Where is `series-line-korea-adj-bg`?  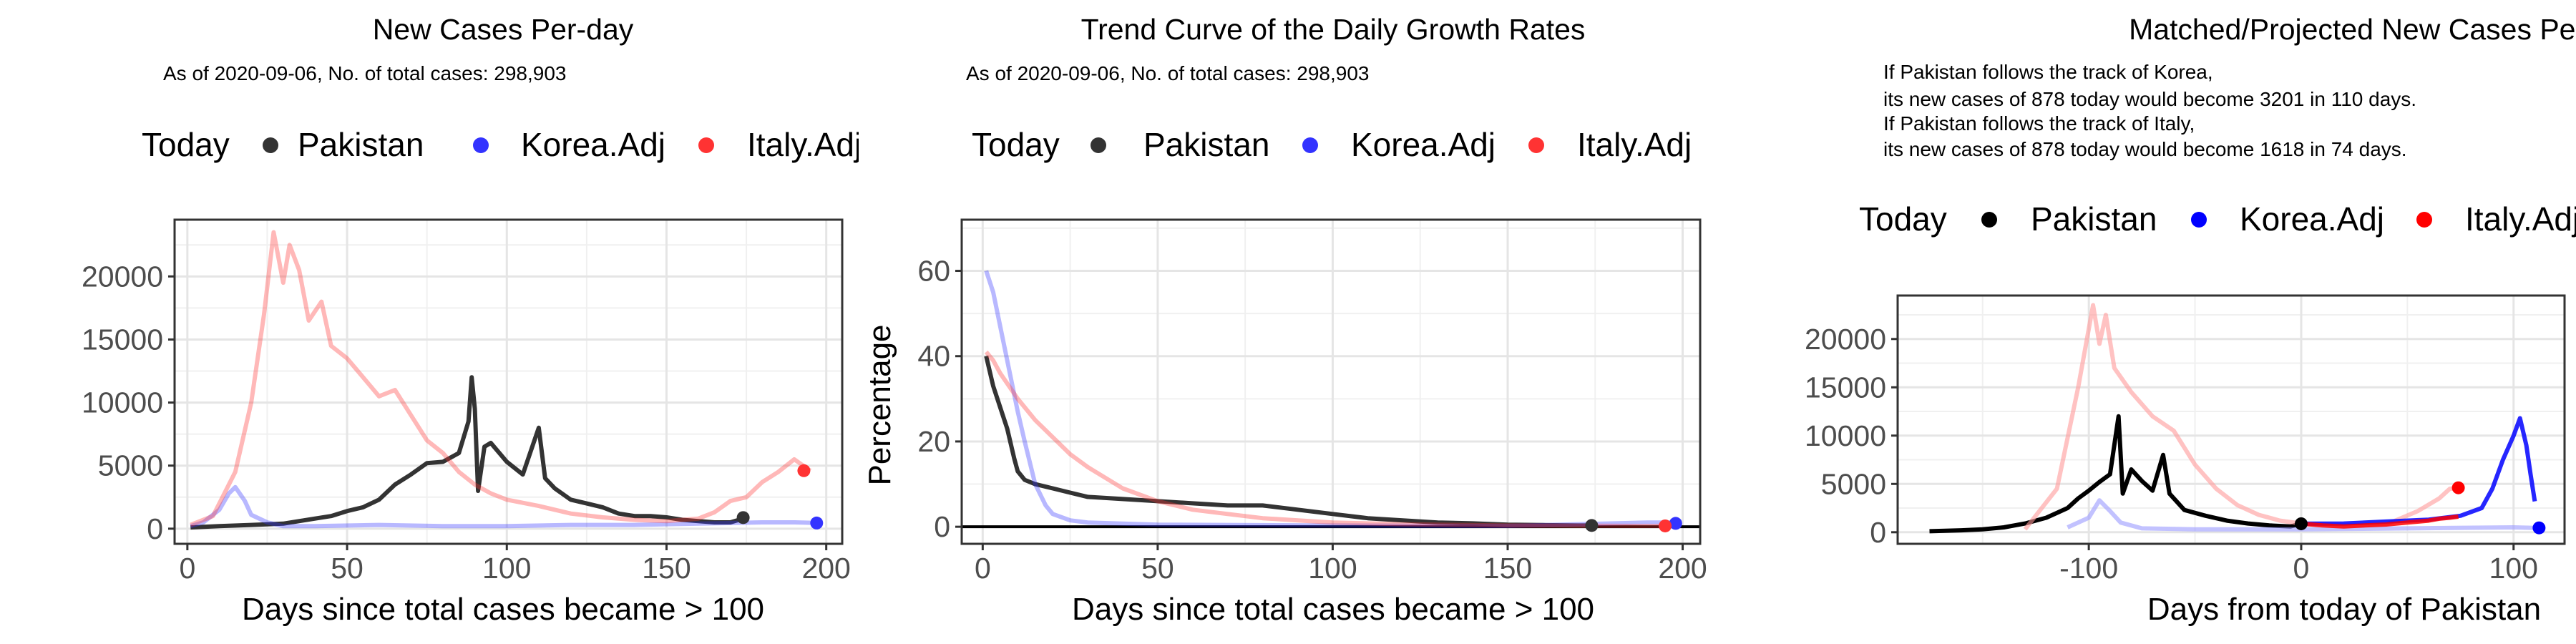
series-line-korea-adj-bg is located at coordinates (2301, 515).